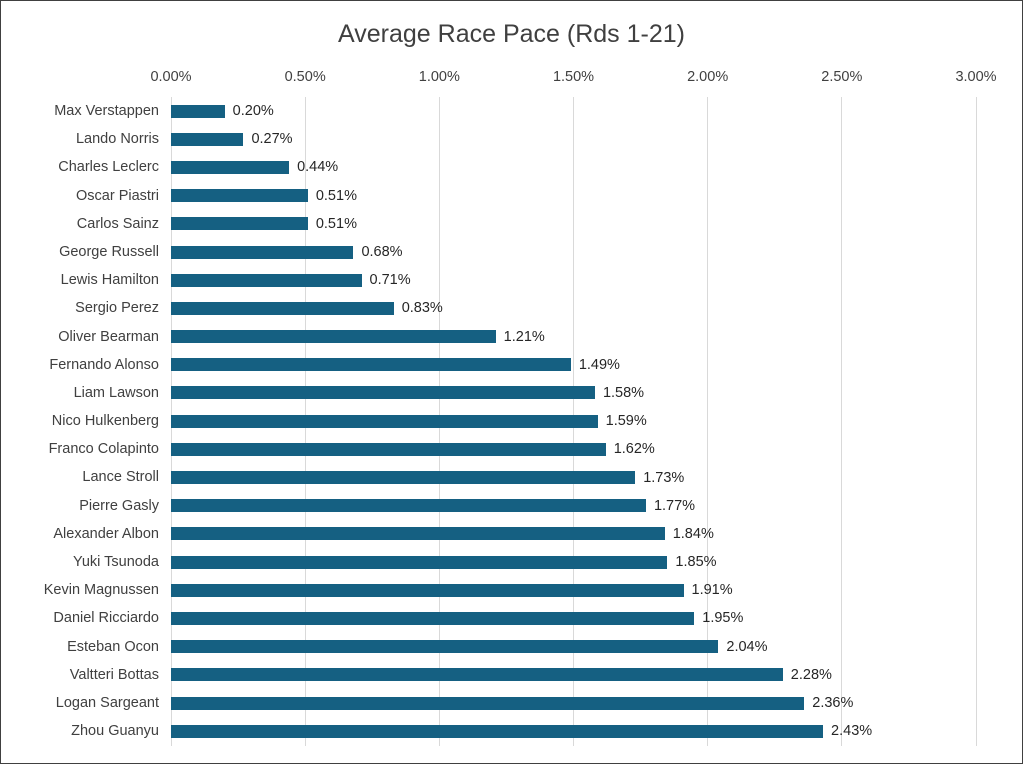 The width and height of the screenshot is (1023, 764). Describe the element at coordinates (305, 77) in the screenshot. I see `x-tick-label: 0.50%` at that location.